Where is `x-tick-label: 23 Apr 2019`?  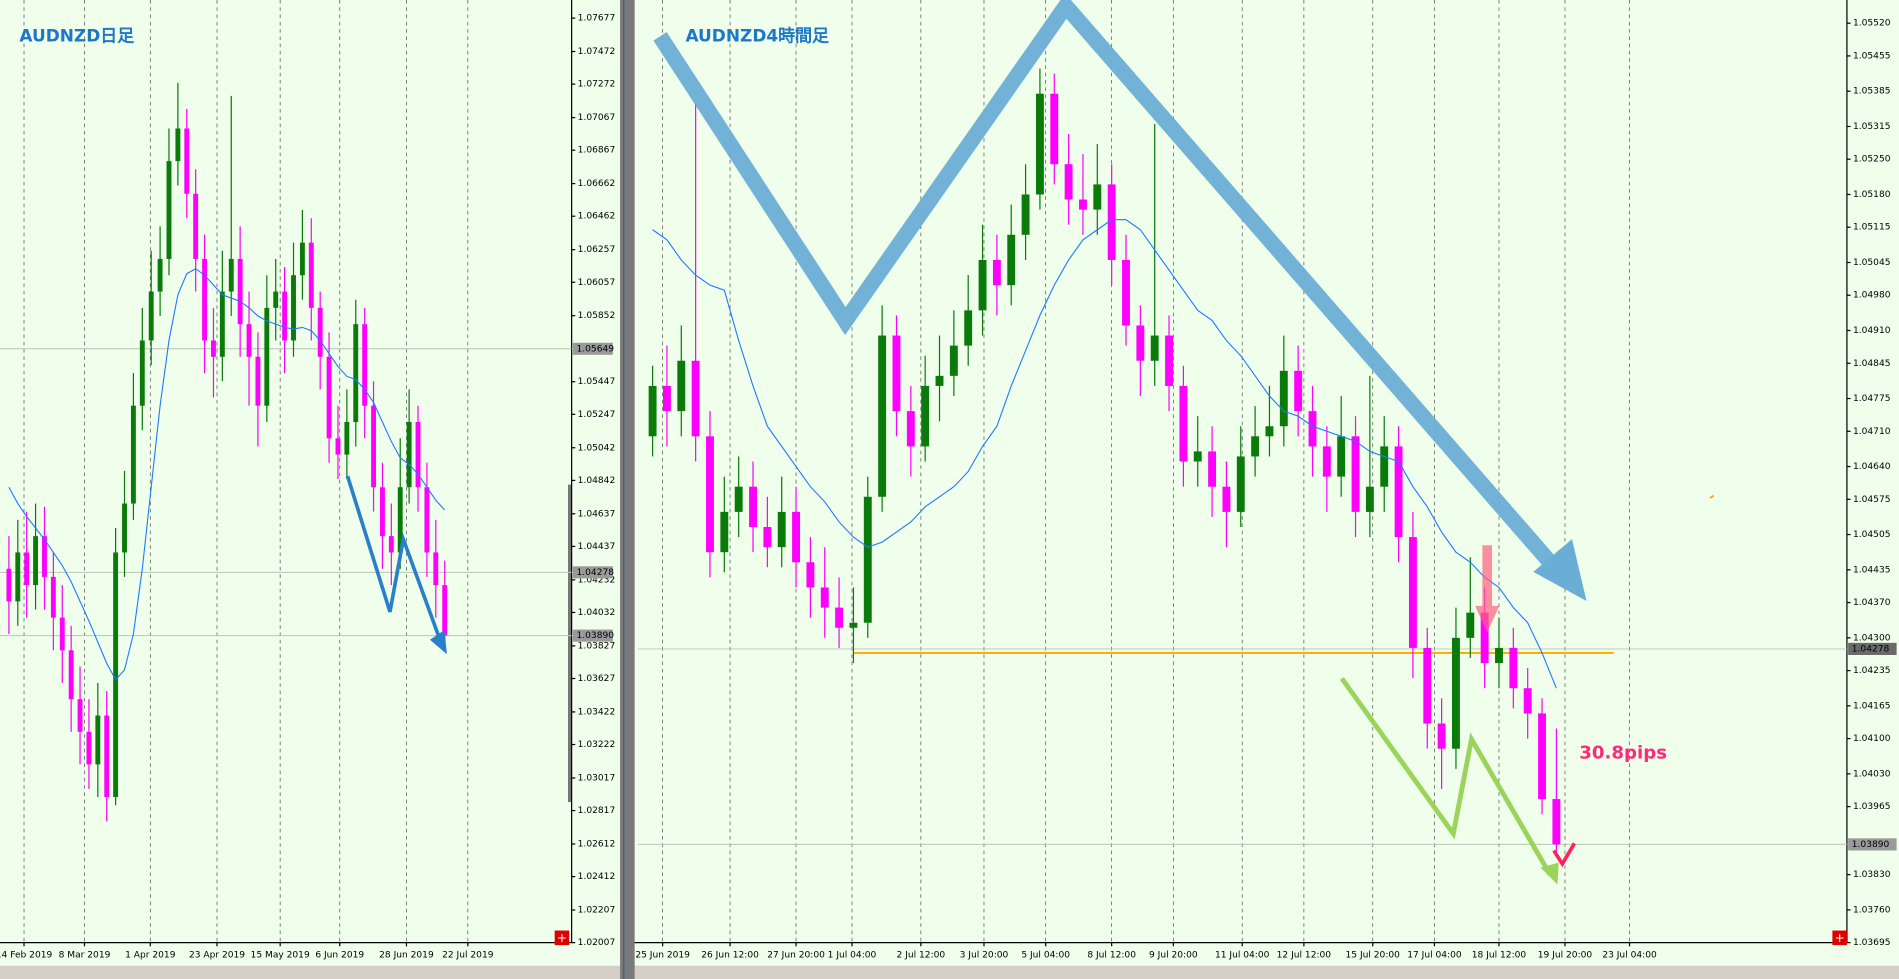
x-tick-label: 23 Apr 2019 is located at coordinates (217, 955).